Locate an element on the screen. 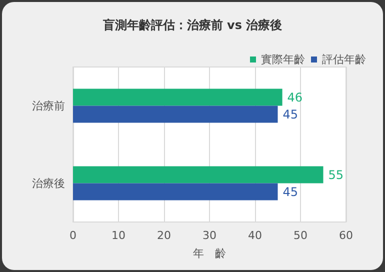 Image resolution: width=385 pixels, height=272 pixels. data-label: 46 is located at coordinates (295, 97).